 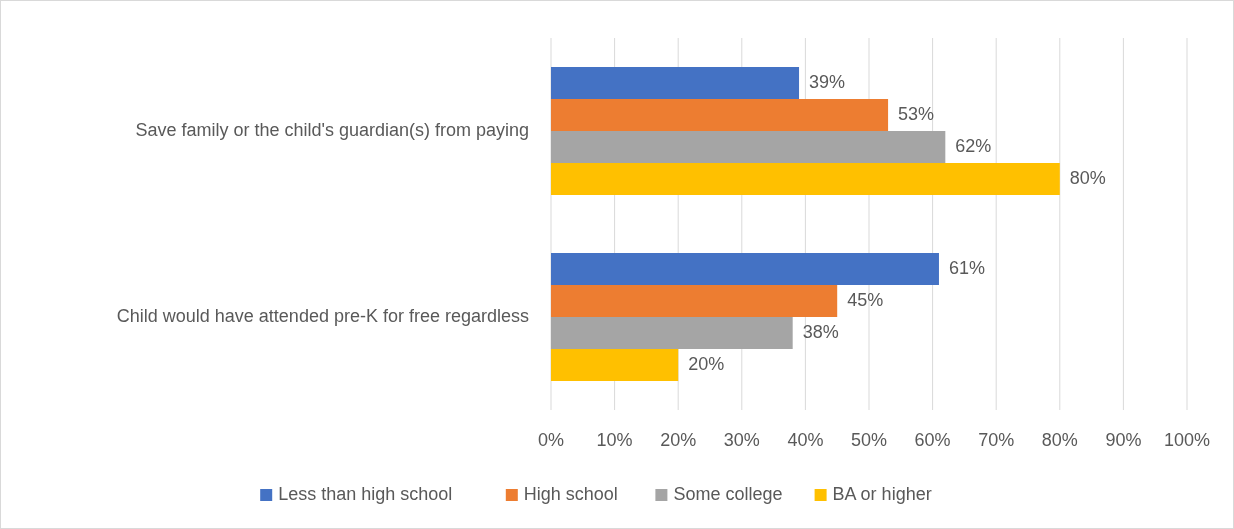 What do you see at coordinates (728, 493) in the screenshot?
I see `legend-label: Some college` at bounding box center [728, 493].